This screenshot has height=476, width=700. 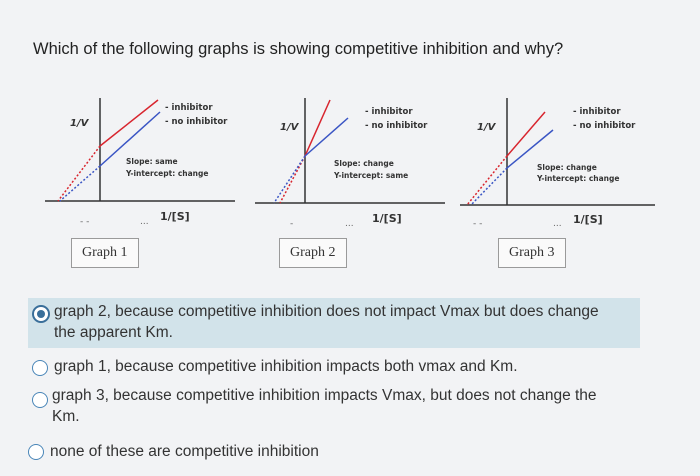 I want to click on note-intercept: Y-intercept: same, so click(x=370, y=175).